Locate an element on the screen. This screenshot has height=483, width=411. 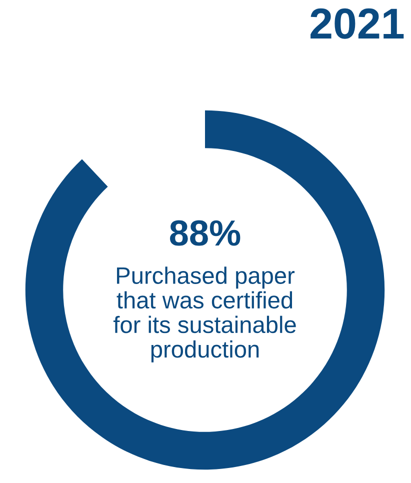
chart-title: 2021 is located at coordinates (357, 23).